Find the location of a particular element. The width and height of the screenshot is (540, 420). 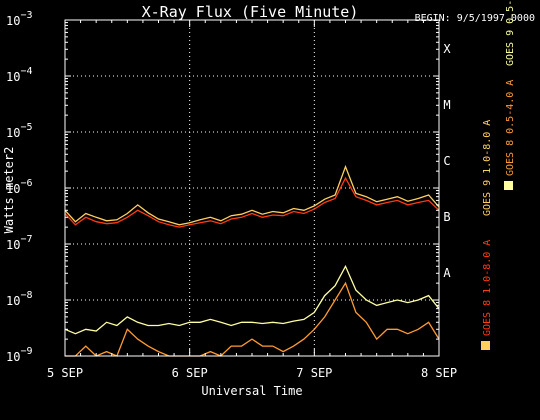

y-tick-label: 10⁻⁴ is located at coordinates (19, 75).